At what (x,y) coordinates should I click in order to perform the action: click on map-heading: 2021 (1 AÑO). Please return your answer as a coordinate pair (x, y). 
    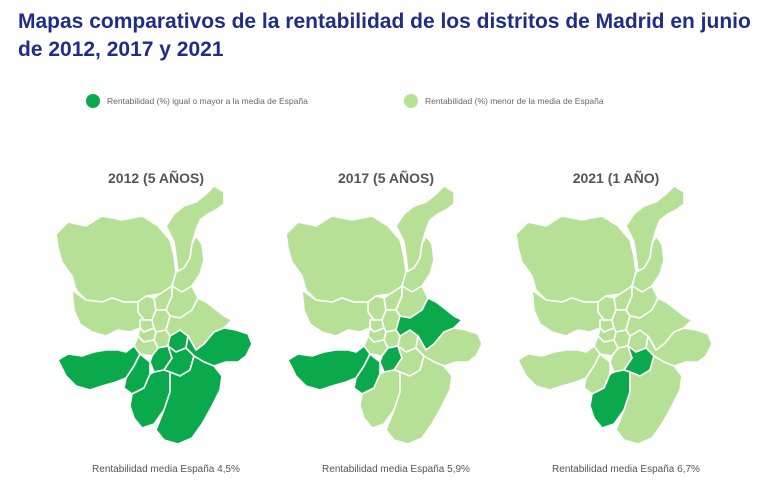
    Looking at the image, I should click on (616, 178).